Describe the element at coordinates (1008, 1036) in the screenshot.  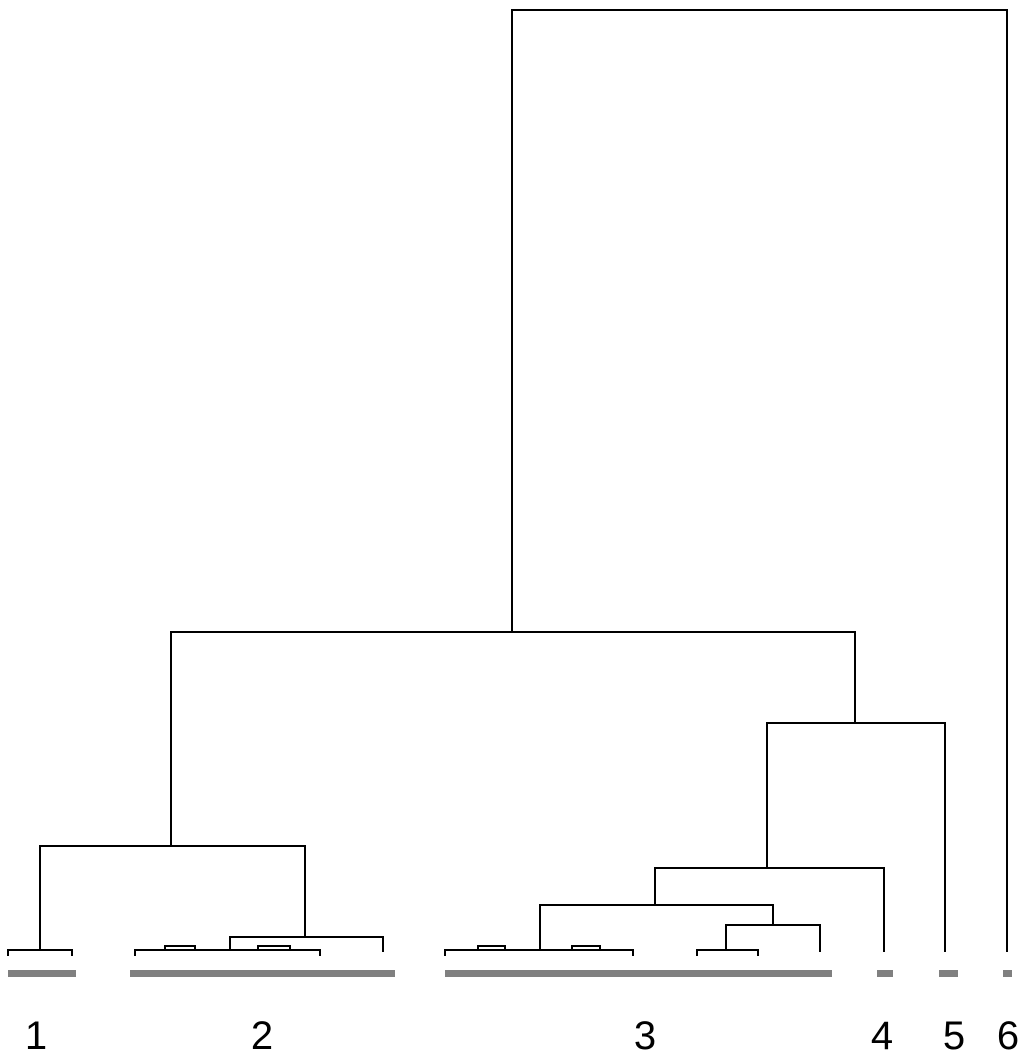
I see `cluster-label-6: 6` at that location.